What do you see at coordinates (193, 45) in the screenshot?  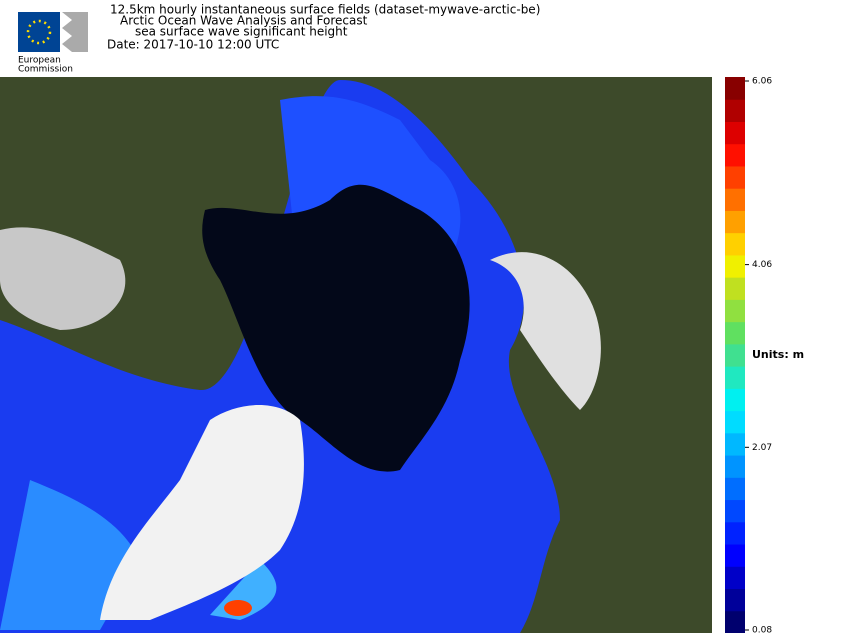 I see `date: Date: 2017-10-10 12:00 UTC` at bounding box center [193, 45].